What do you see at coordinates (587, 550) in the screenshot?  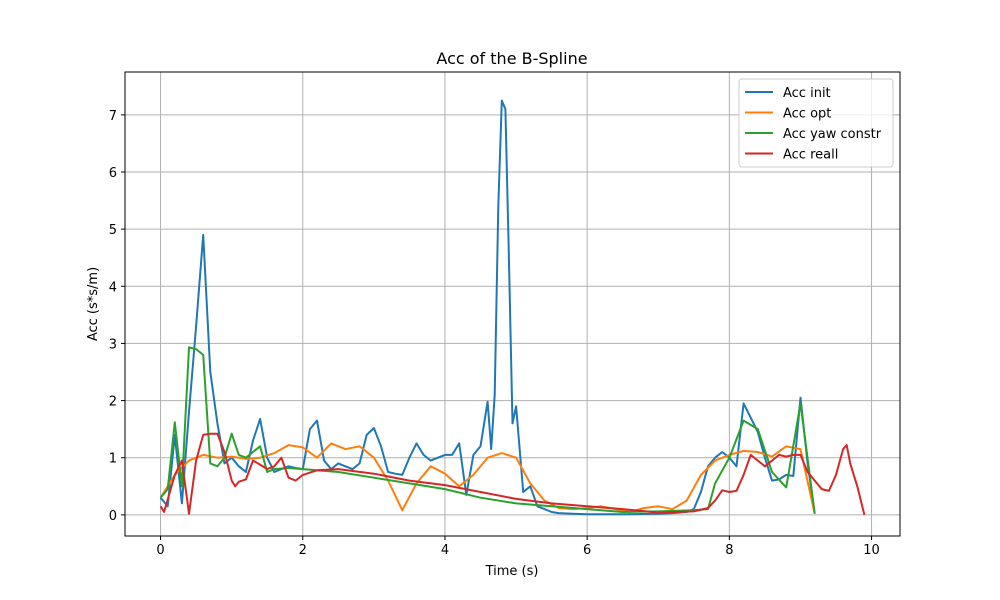 I see `x-tick-label: 6` at bounding box center [587, 550].